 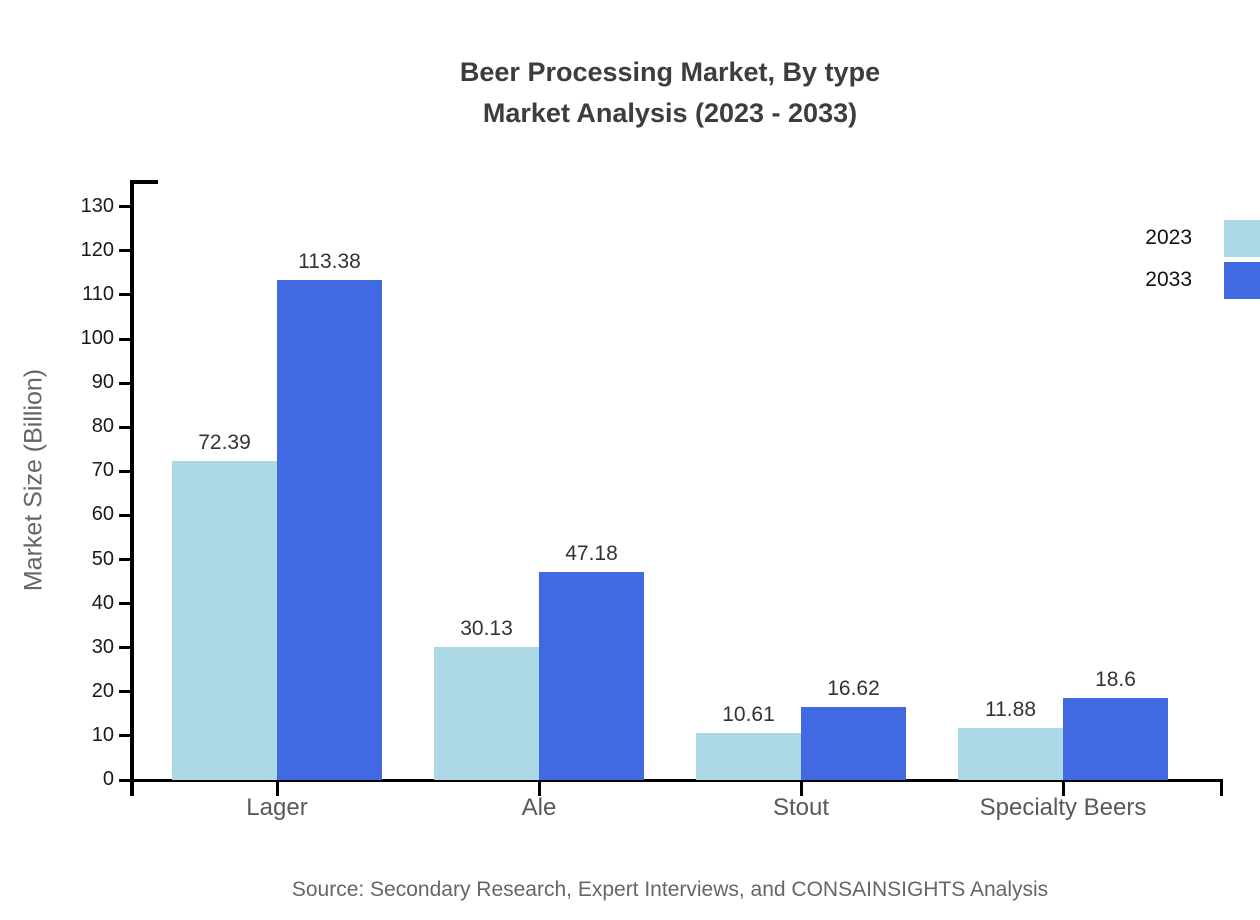 What do you see at coordinates (329, 529) in the screenshot?
I see `bar-2033-lager` at bounding box center [329, 529].